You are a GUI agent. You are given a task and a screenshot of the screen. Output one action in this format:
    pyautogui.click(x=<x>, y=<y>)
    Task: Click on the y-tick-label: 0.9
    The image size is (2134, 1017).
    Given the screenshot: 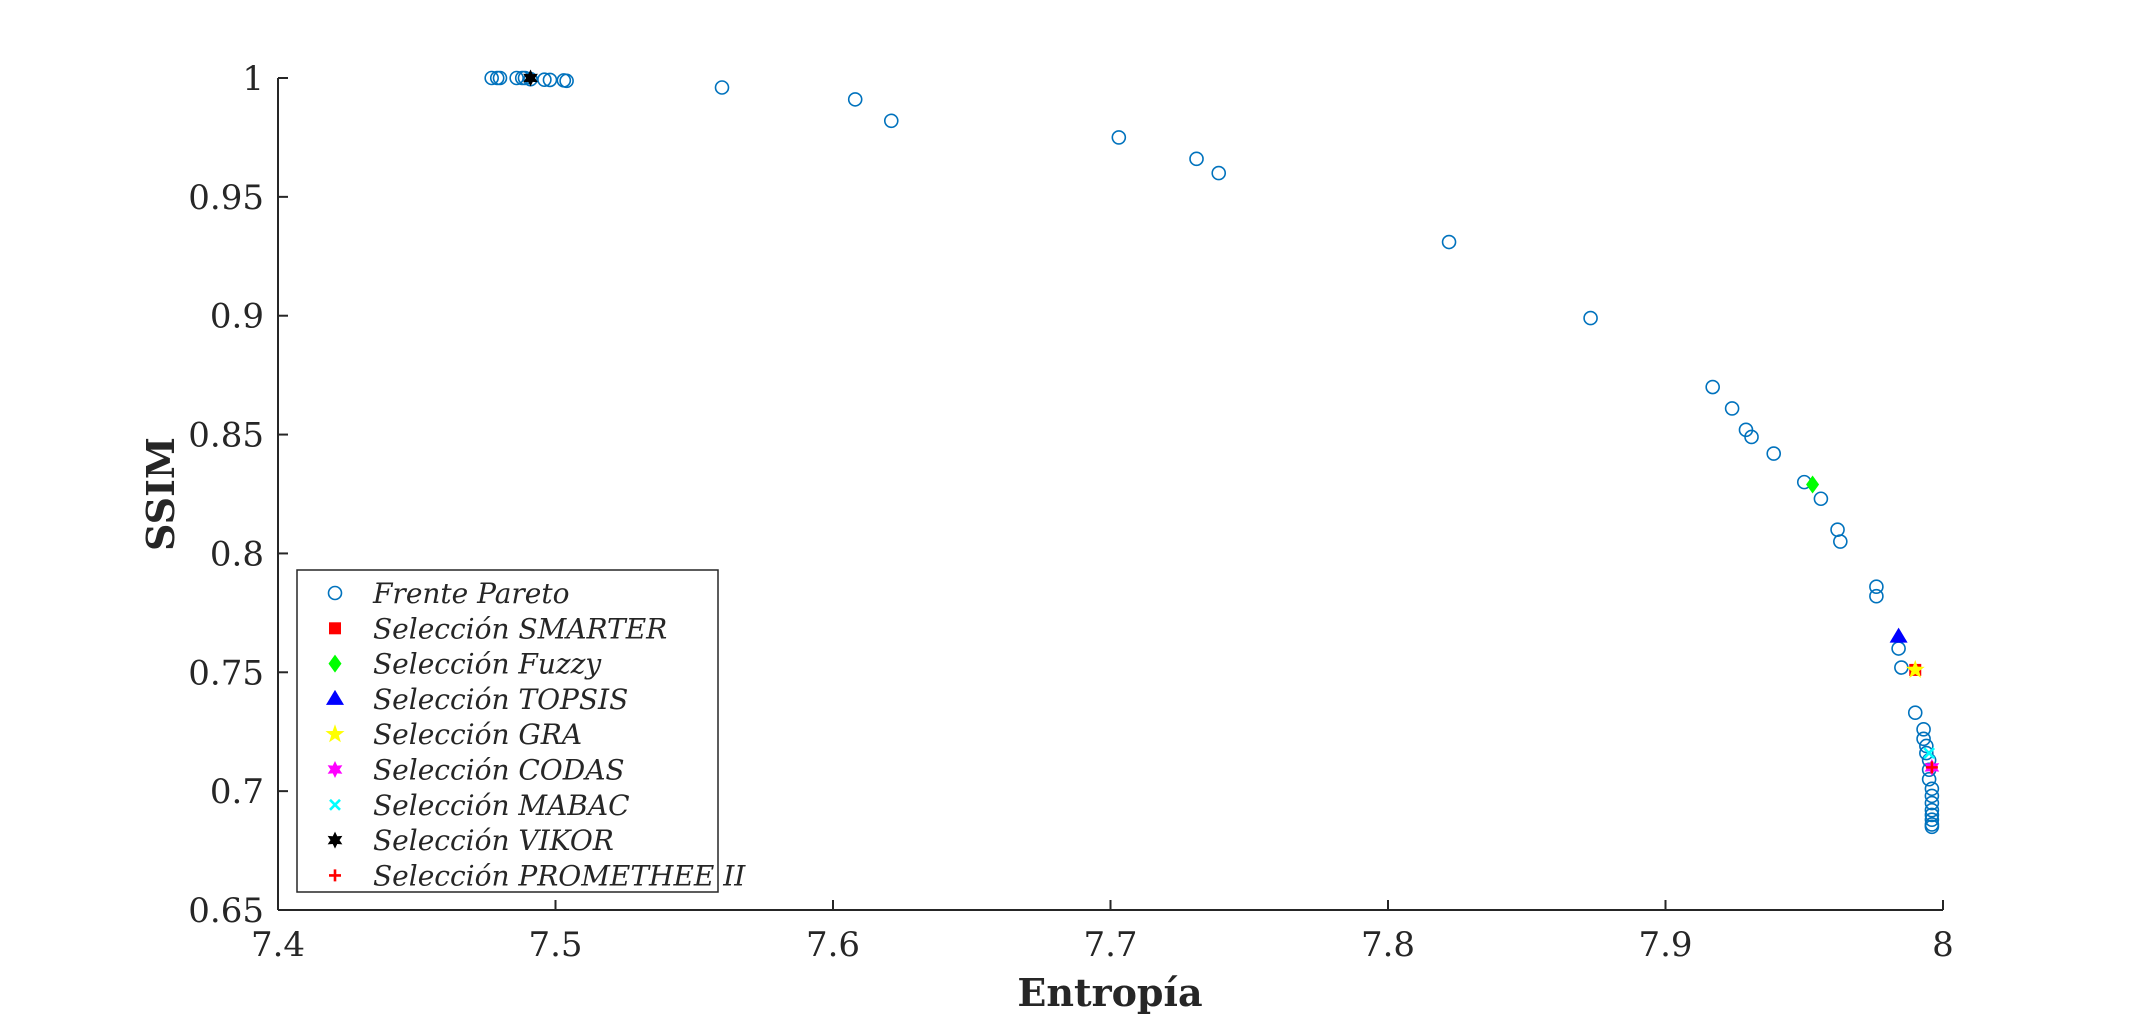 What is the action you would take?
    pyautogui.click(x=237, y=317)
    